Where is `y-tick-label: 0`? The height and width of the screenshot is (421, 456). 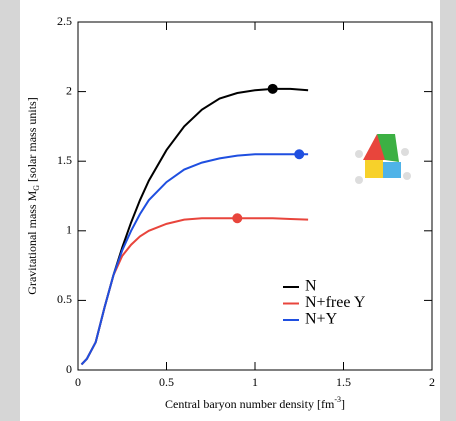 y-tick-label: 0 is located at coordinates (69, 369).